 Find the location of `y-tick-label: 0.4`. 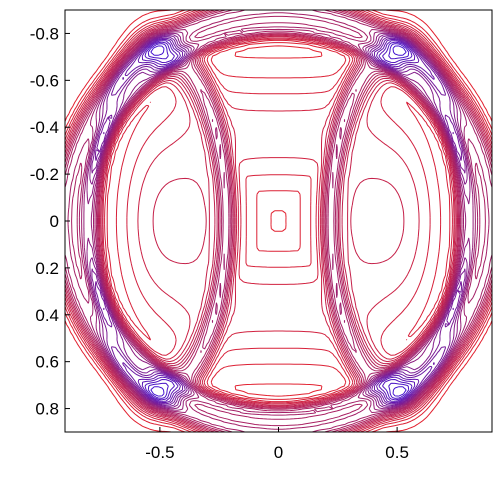

y-tick-label: 0.4 is located at coordinates (47, 315).